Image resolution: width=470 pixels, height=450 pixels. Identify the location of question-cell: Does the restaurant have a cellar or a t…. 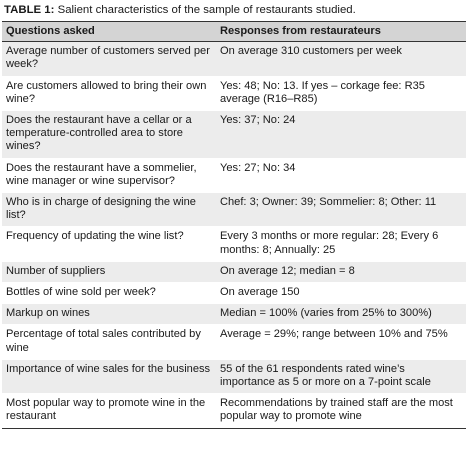
(109, 134).